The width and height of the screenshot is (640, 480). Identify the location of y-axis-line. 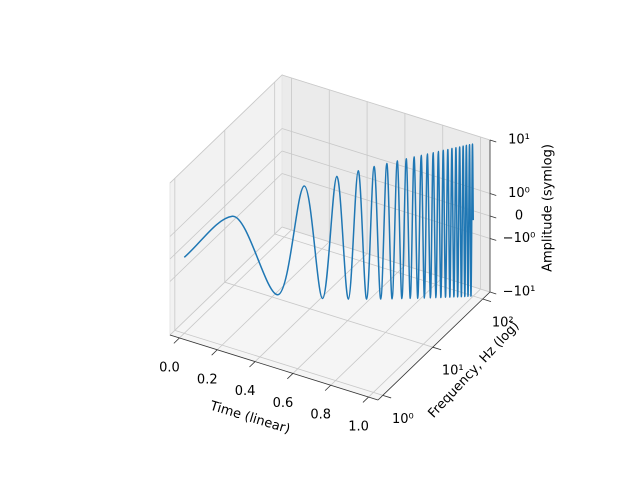
(434, 346).